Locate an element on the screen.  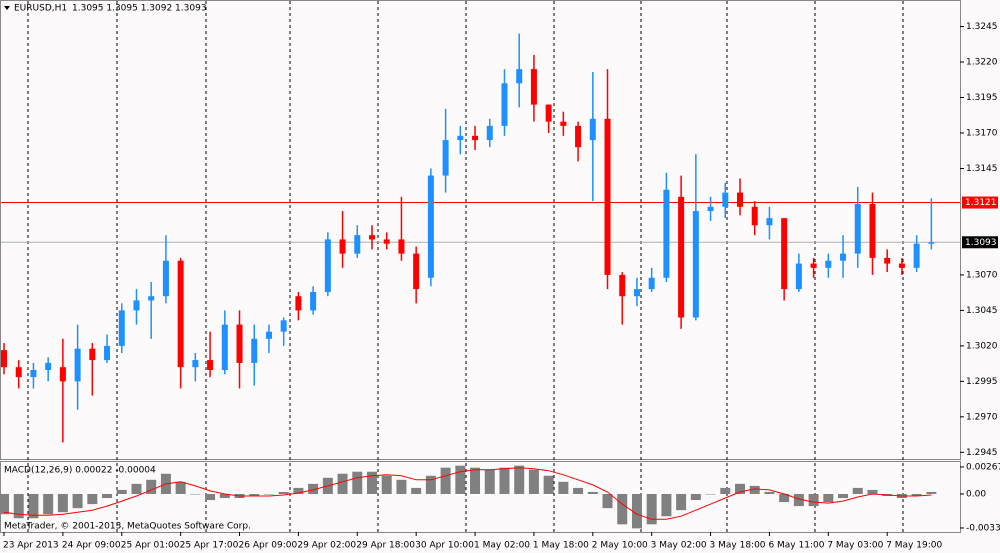
x-tick-label: 29 Apr 18:00 is located at coordinates (385, 546).